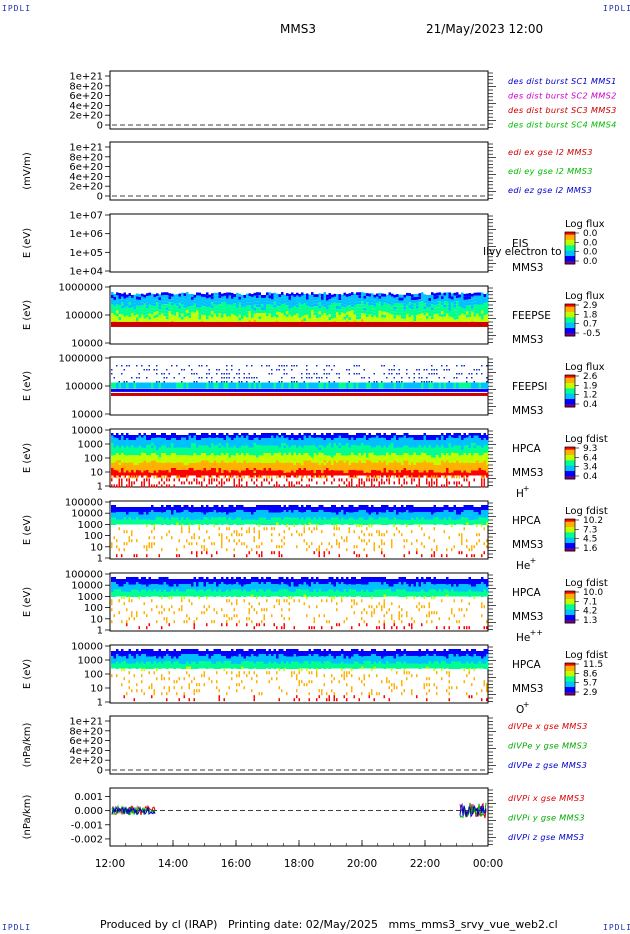 The height and width of the screenshot is (934, 630). I want to click on y-tick-label: 0, so click(100, 197).